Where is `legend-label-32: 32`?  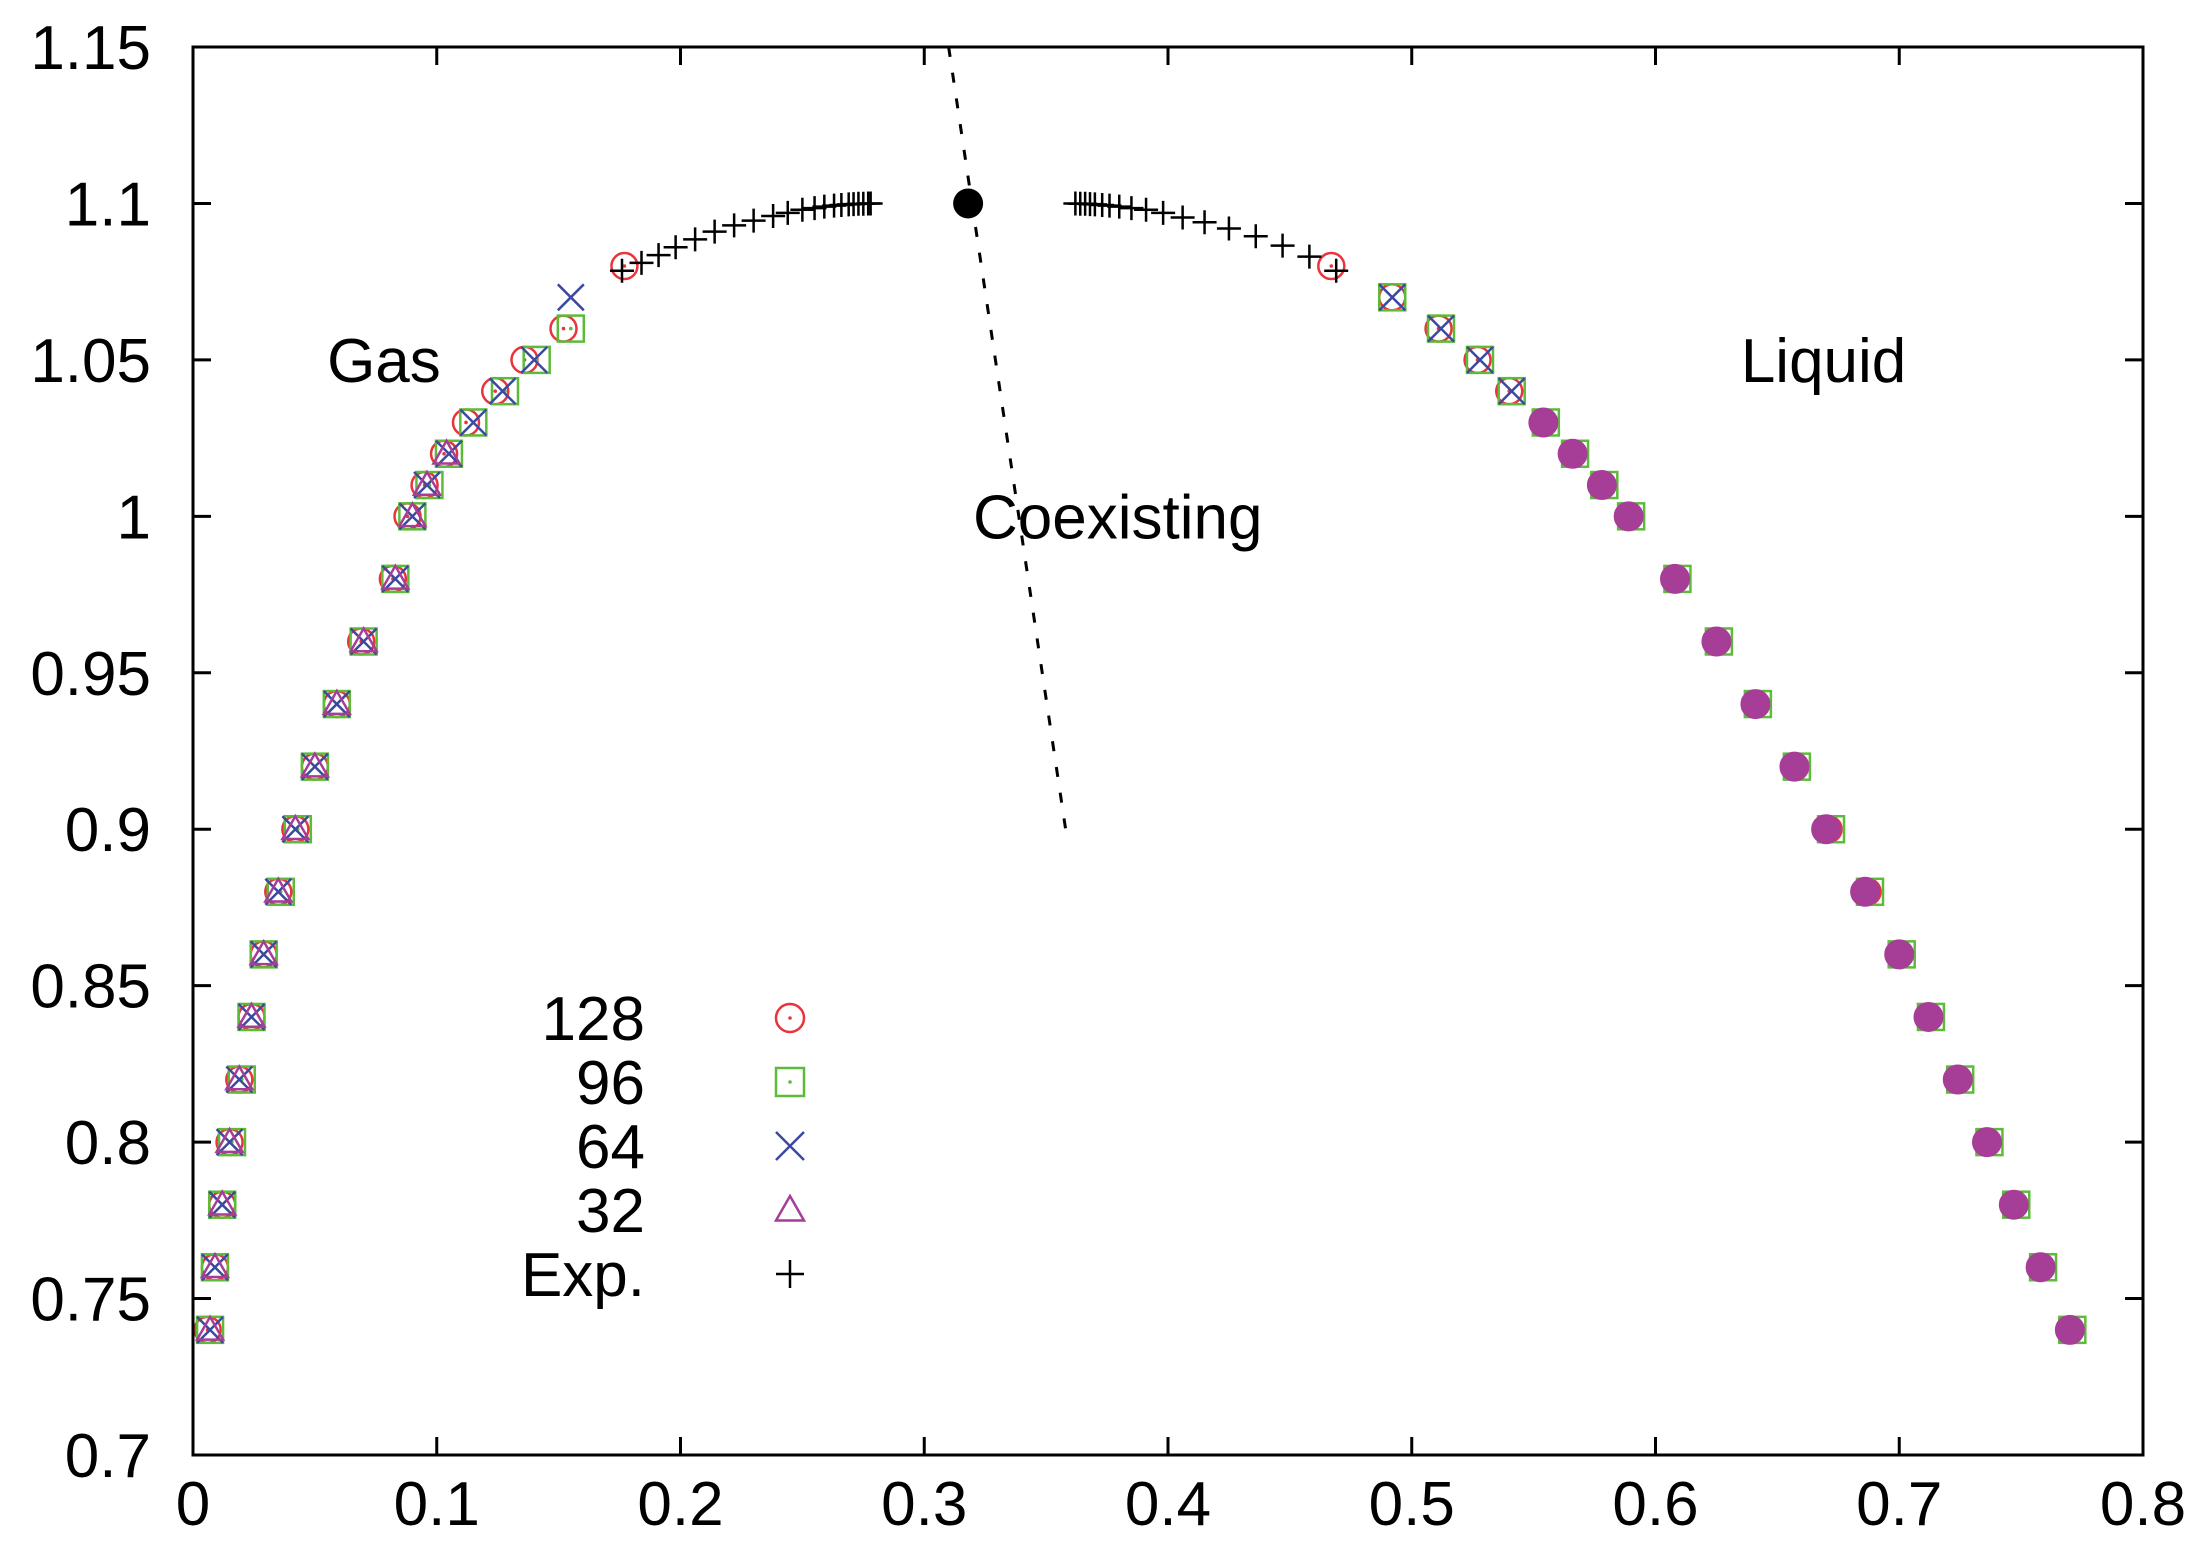
legend-label-32: 32 is located at coordinates (610, 1211).